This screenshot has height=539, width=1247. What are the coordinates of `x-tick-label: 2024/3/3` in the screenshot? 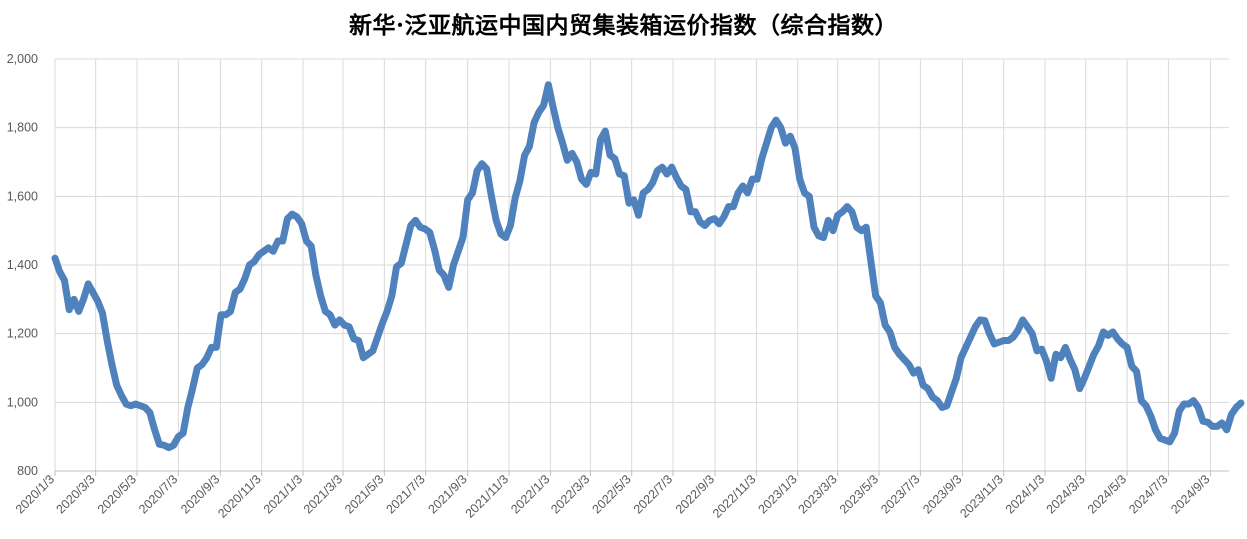 It's located at (1066, 494).